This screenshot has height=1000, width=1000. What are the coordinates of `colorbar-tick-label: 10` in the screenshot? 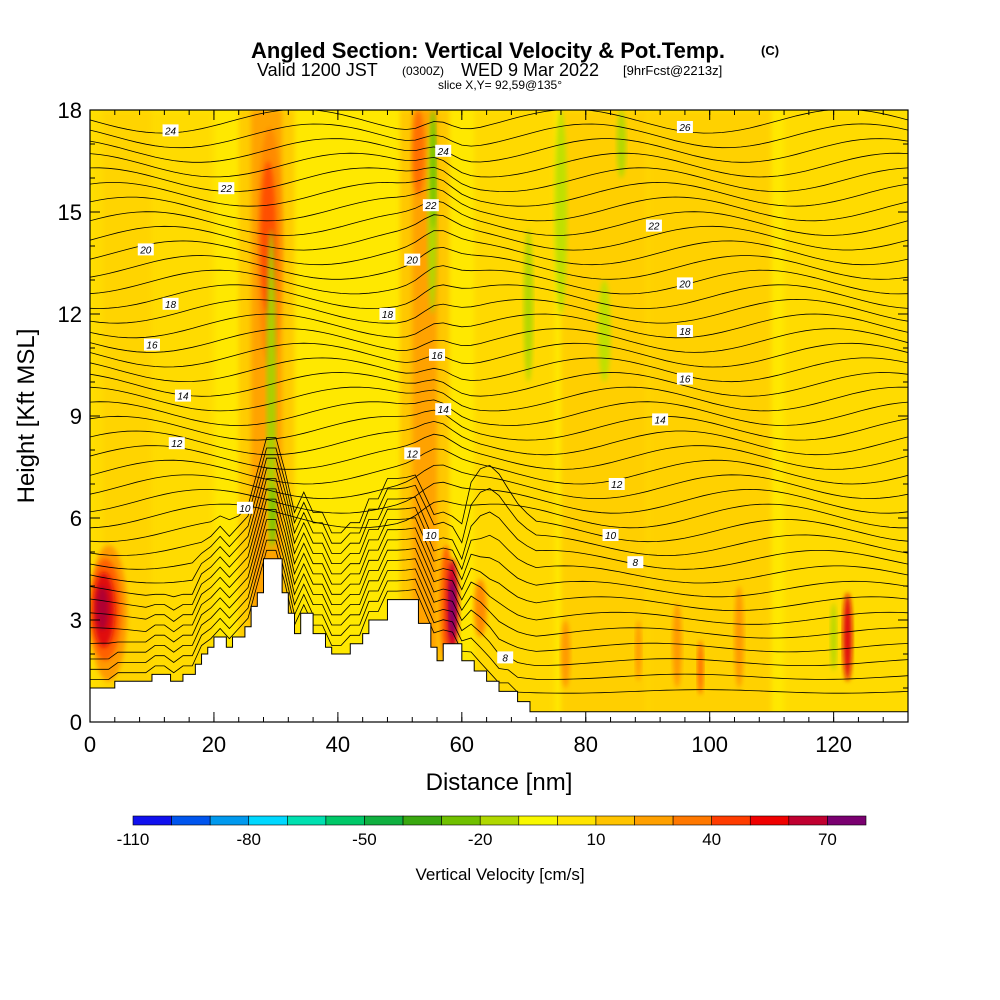 It's located at (595, 839).